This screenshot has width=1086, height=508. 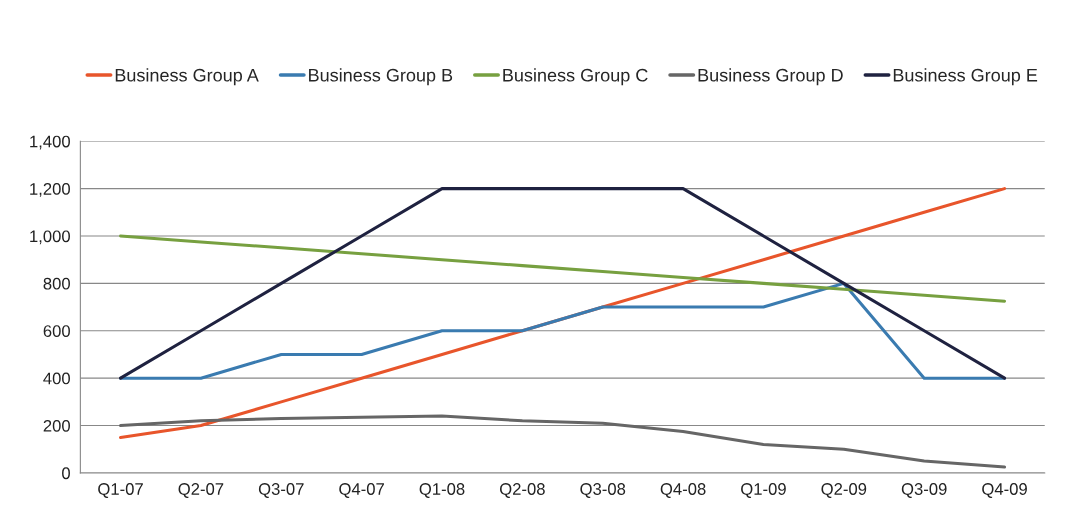 What do you see at coordinates (50, 190) in the screenshot?
I see `y-tick-label: 1,200` at bounding box center [50, 190].